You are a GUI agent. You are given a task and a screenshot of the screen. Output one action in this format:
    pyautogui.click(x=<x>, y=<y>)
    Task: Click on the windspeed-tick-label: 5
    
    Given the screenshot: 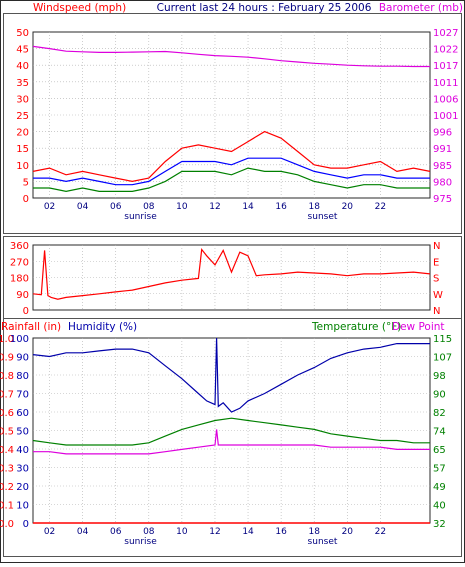 What is the action you would take?
    pyautogui.click(x=26, y=182)
    